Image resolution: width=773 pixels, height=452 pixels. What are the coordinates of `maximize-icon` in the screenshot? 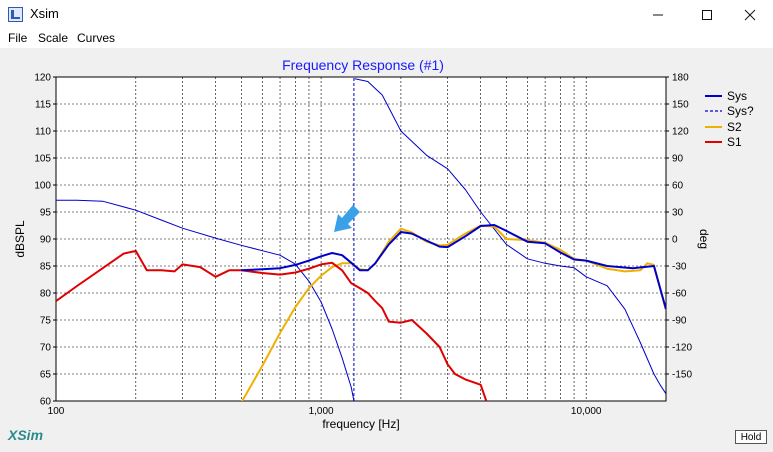 It's located at (707, 15).